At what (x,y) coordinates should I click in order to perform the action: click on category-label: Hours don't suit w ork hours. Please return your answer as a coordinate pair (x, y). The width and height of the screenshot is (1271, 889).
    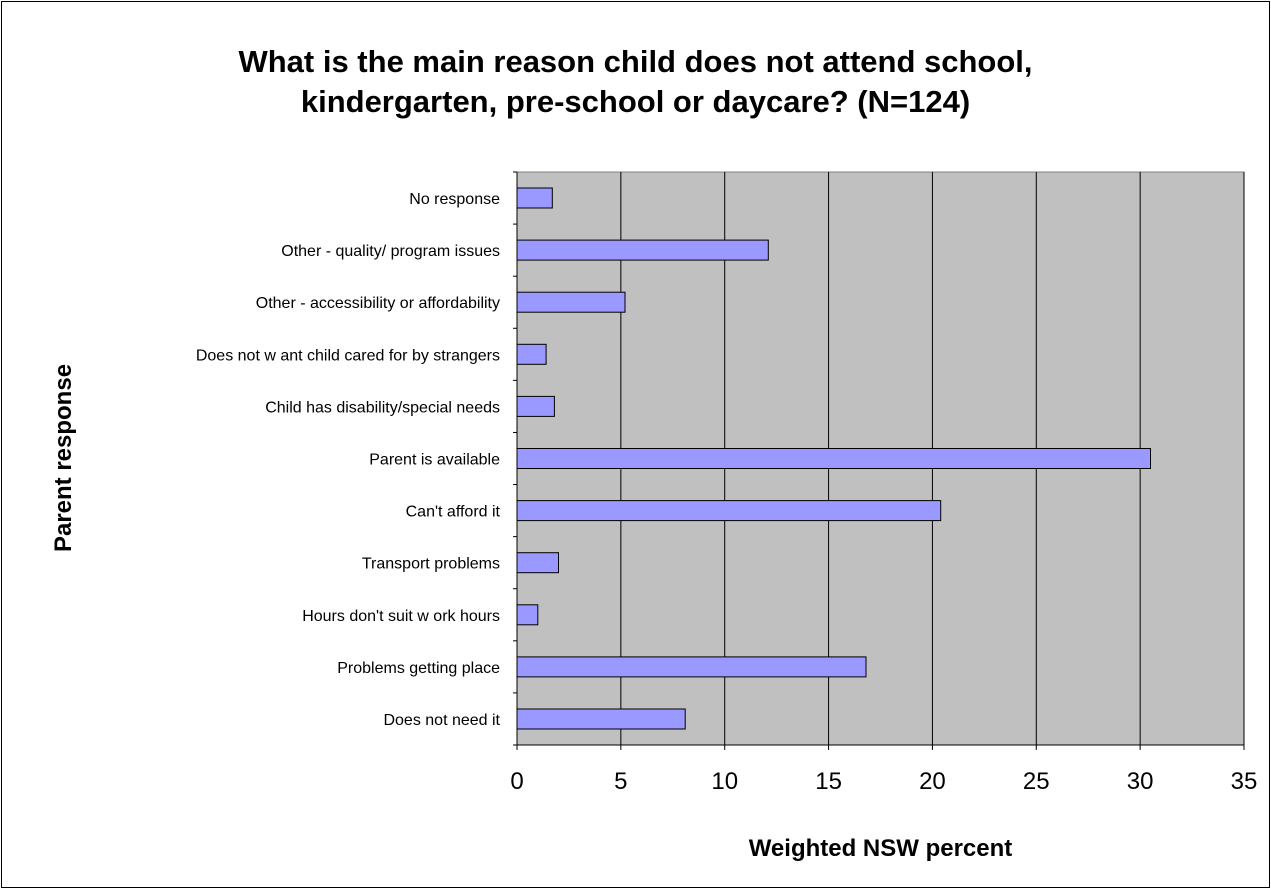
    Looking at the image, I should click on (401, 616).